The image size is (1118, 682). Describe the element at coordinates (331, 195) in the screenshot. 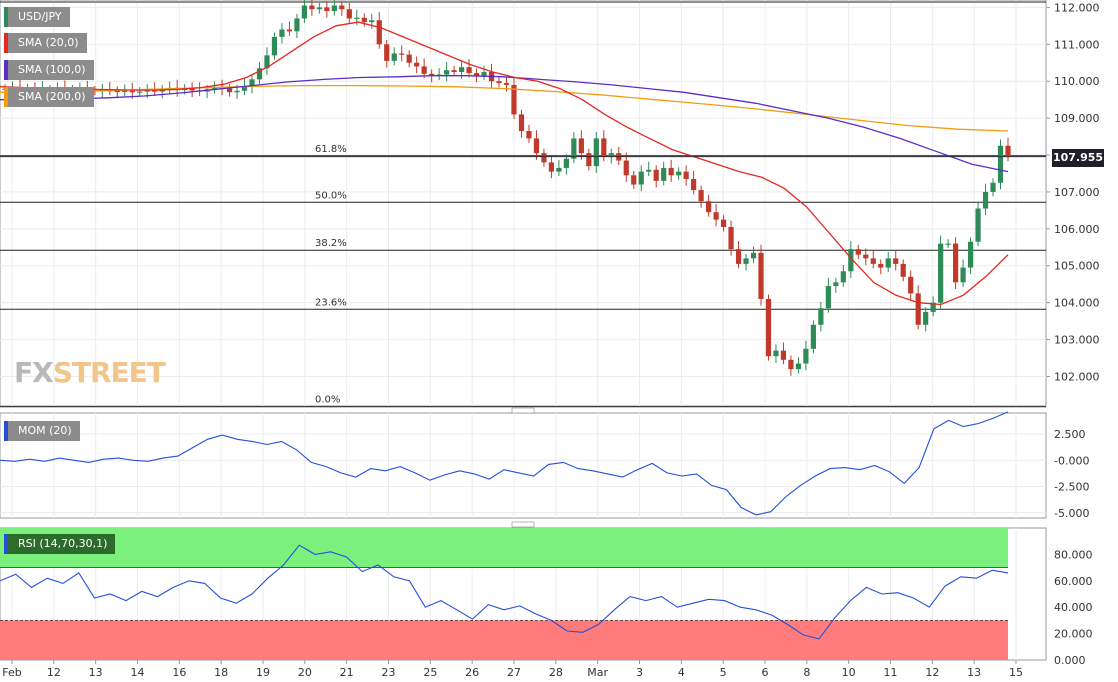

I see `fib-label: 50.0%` at that location.